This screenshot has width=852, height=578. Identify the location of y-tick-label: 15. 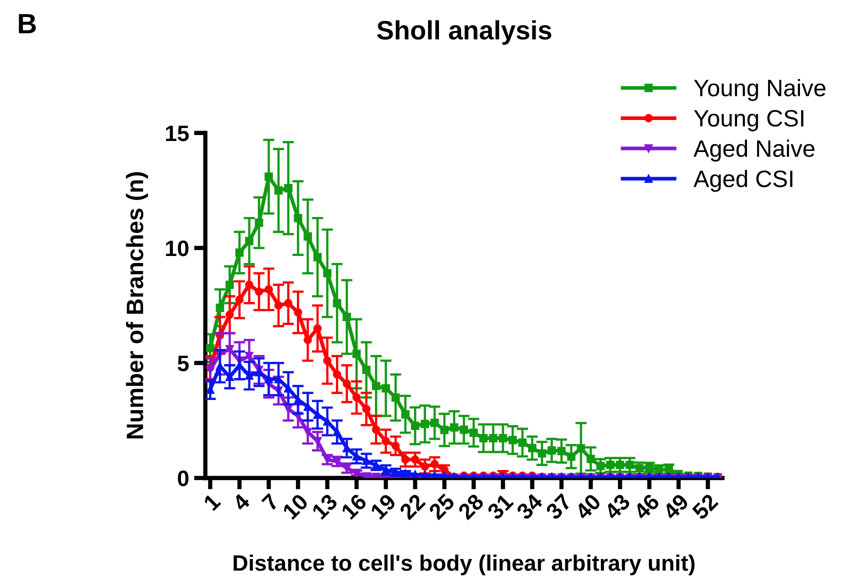
(177, 134).